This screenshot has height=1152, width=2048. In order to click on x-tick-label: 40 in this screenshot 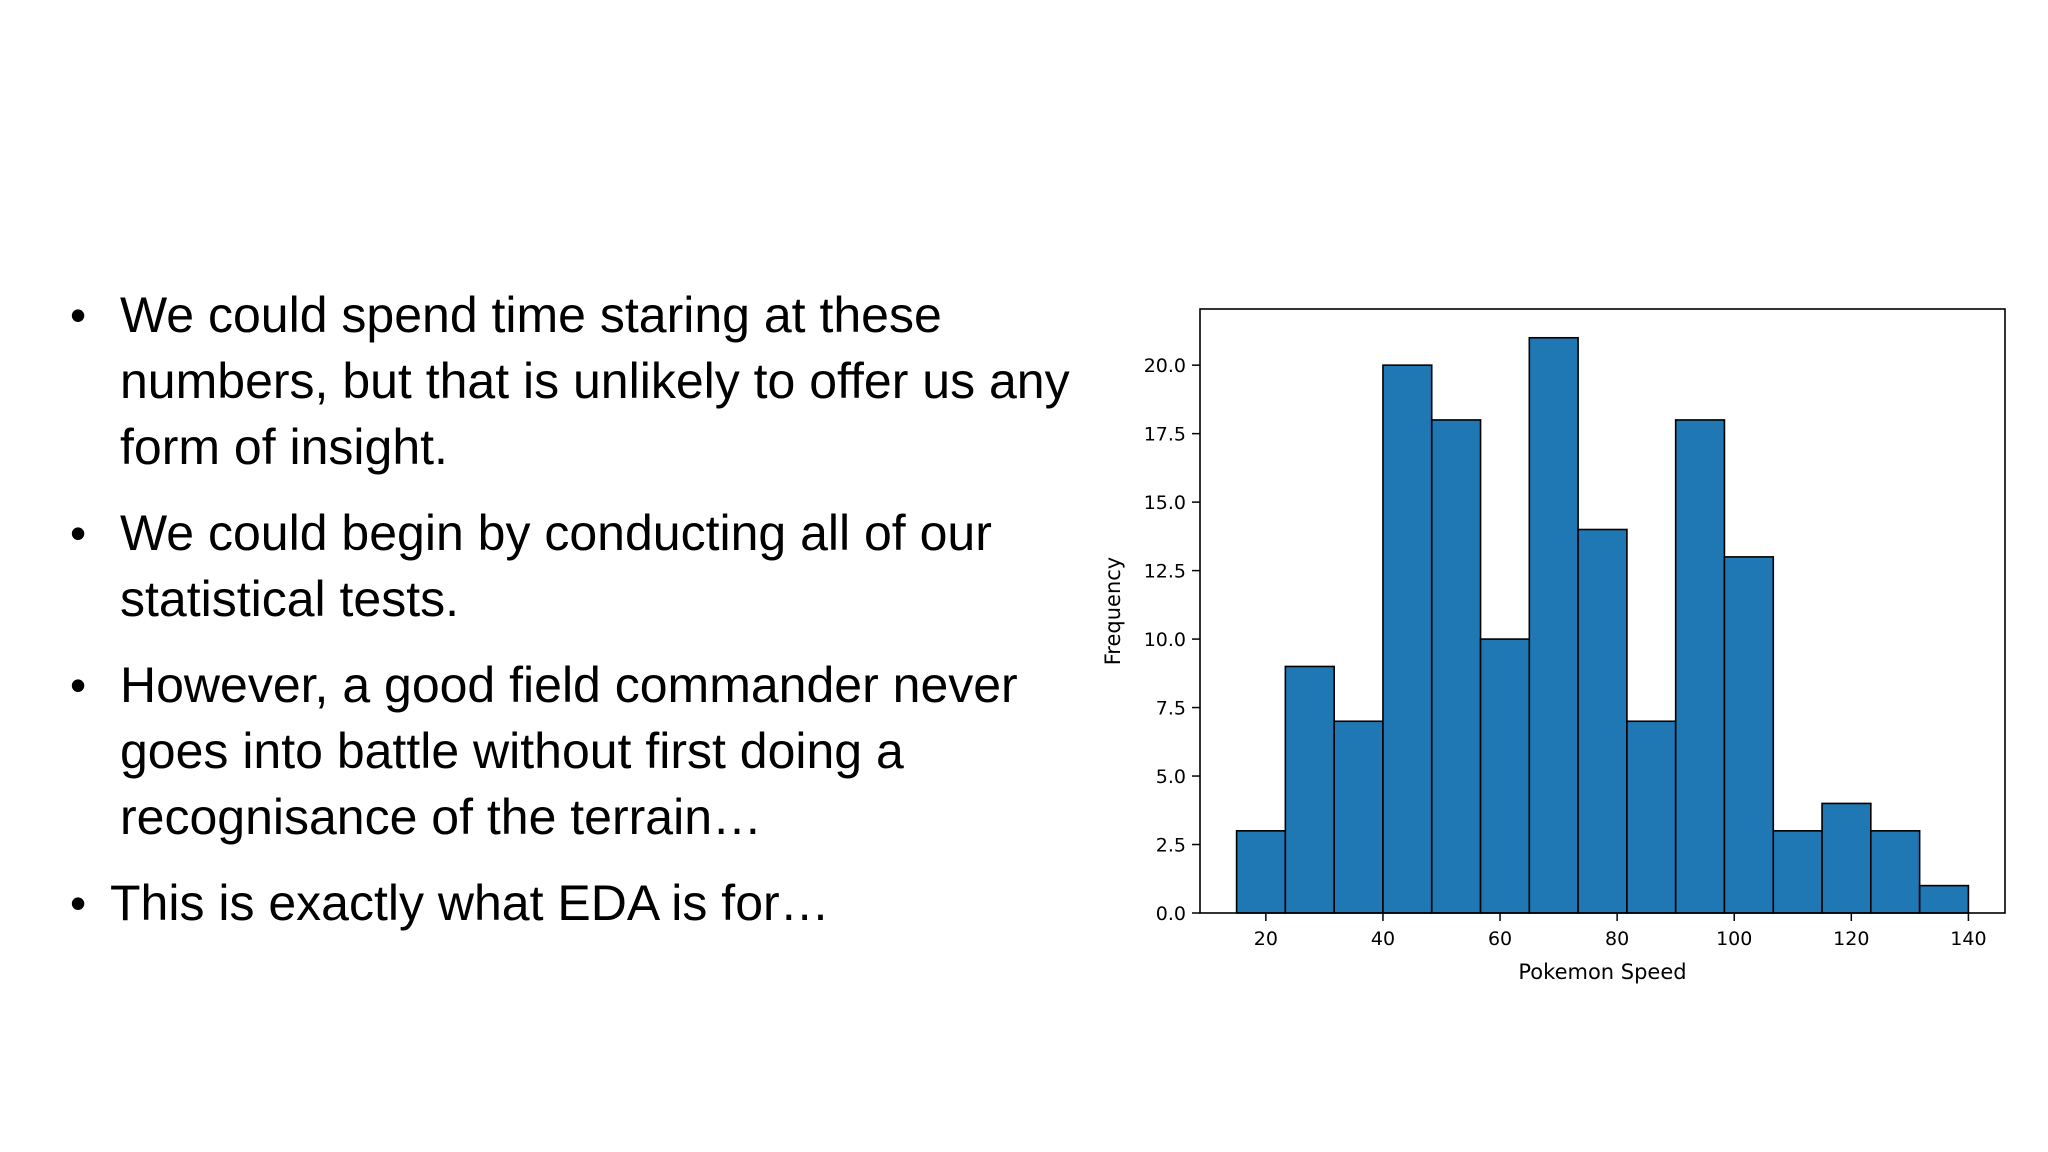, I will do `click(1383, 939)`.